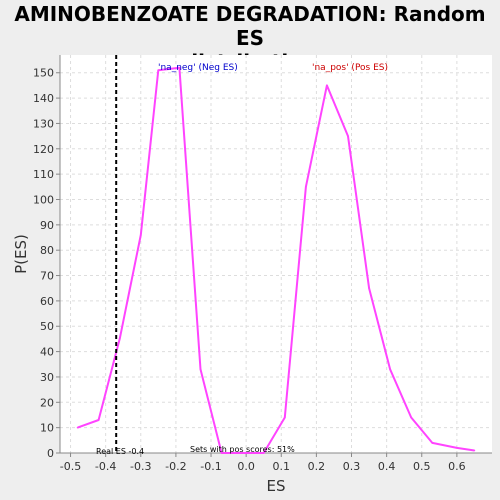 The width and height of the screenshot is (500, 500). I want to click on chart-title-line-1: AMINOBENZOATE DEGRADATION: Random ES, so click(250, 26).